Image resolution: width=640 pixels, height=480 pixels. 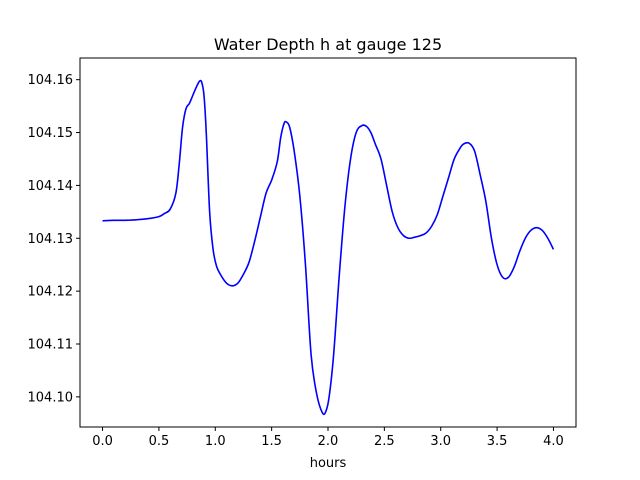 I want to click on x-tick-label: 2.5, so click(x=384, y=441).